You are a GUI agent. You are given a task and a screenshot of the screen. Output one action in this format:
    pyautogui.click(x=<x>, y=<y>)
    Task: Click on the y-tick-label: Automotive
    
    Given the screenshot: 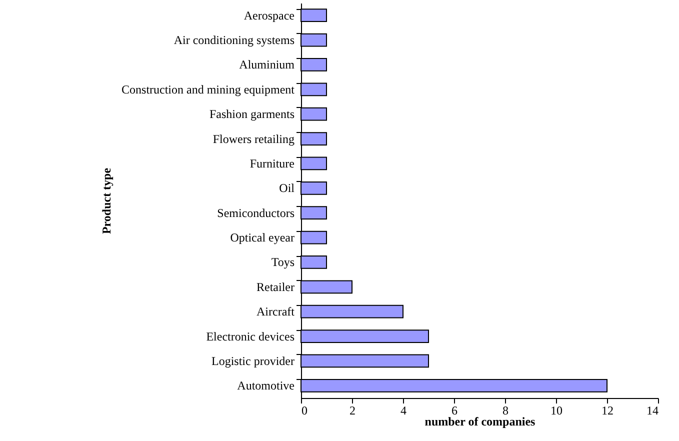 What is the action you would take?
    pyautogui.click(x=265, y=385)
    